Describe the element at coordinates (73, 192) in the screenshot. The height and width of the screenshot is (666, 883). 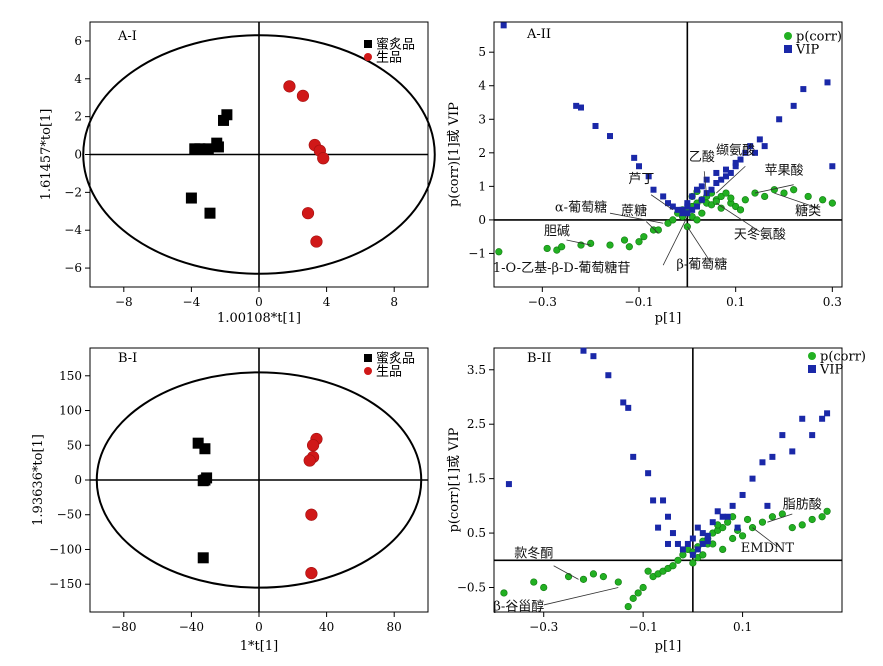
I see `y-tick-label: −2` at that location.